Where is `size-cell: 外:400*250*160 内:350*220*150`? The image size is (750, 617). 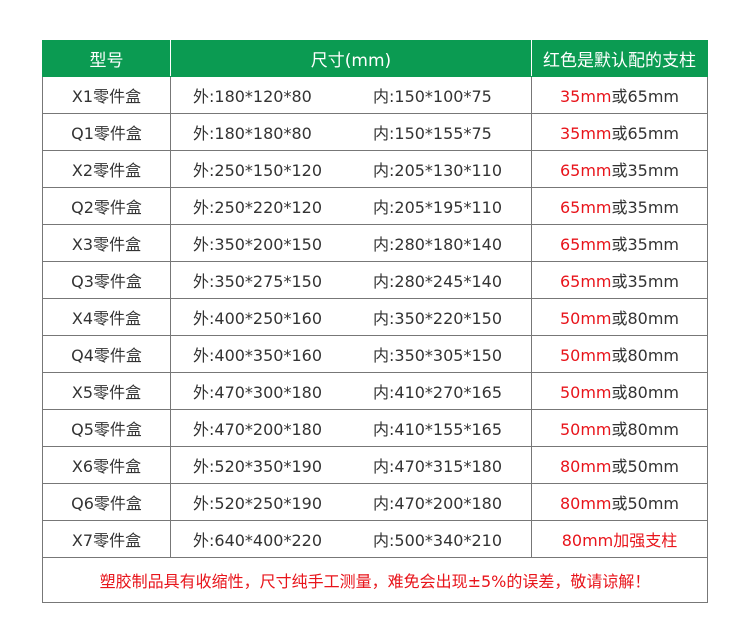 size-cell: 外:400*250*160 内:350*220*150 is located at coordinates (351, 317).